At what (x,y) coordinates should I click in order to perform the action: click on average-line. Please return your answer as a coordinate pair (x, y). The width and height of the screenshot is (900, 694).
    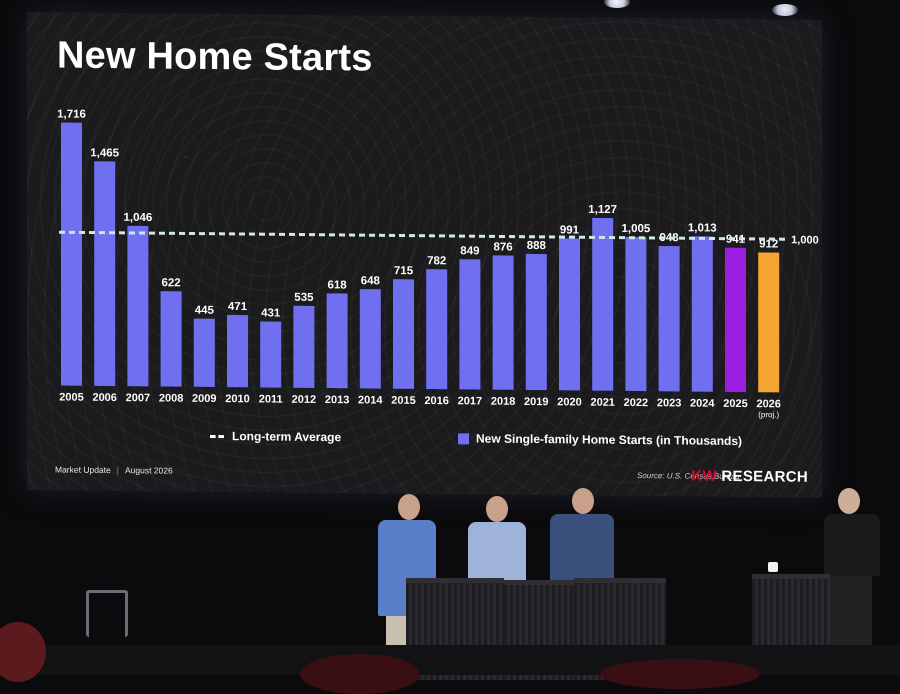
    Looking at the image, I should click on (423, 235).